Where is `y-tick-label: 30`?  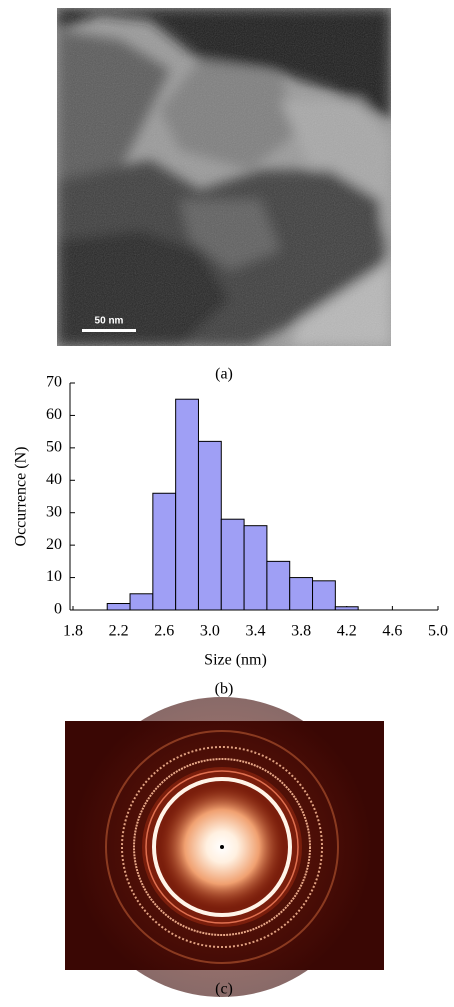
y-tick-label: 30 is located at coordinates (54, 511).